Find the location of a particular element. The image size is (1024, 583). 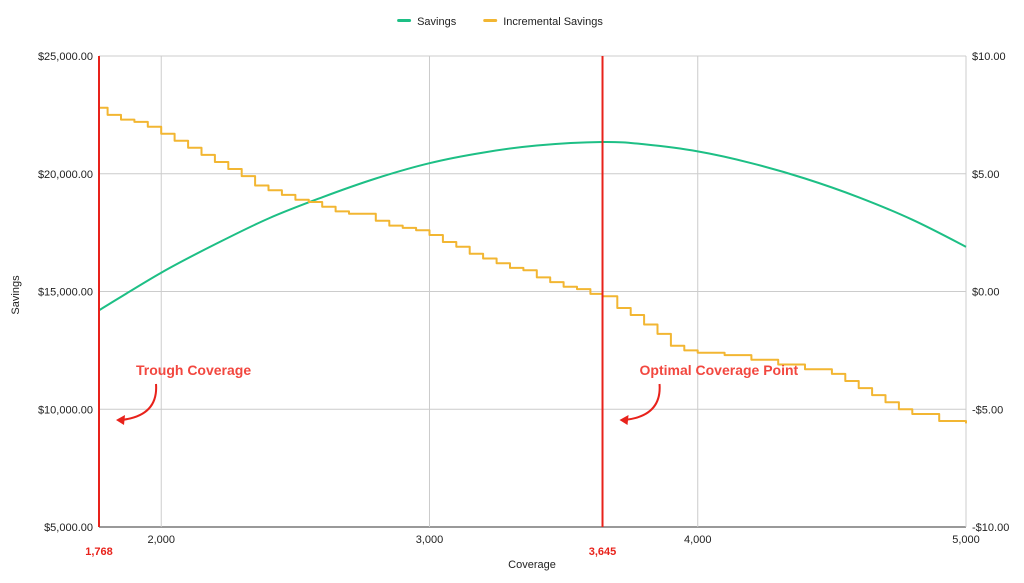

x-tick-label: 4,000 is located at coordinates (698, 540).